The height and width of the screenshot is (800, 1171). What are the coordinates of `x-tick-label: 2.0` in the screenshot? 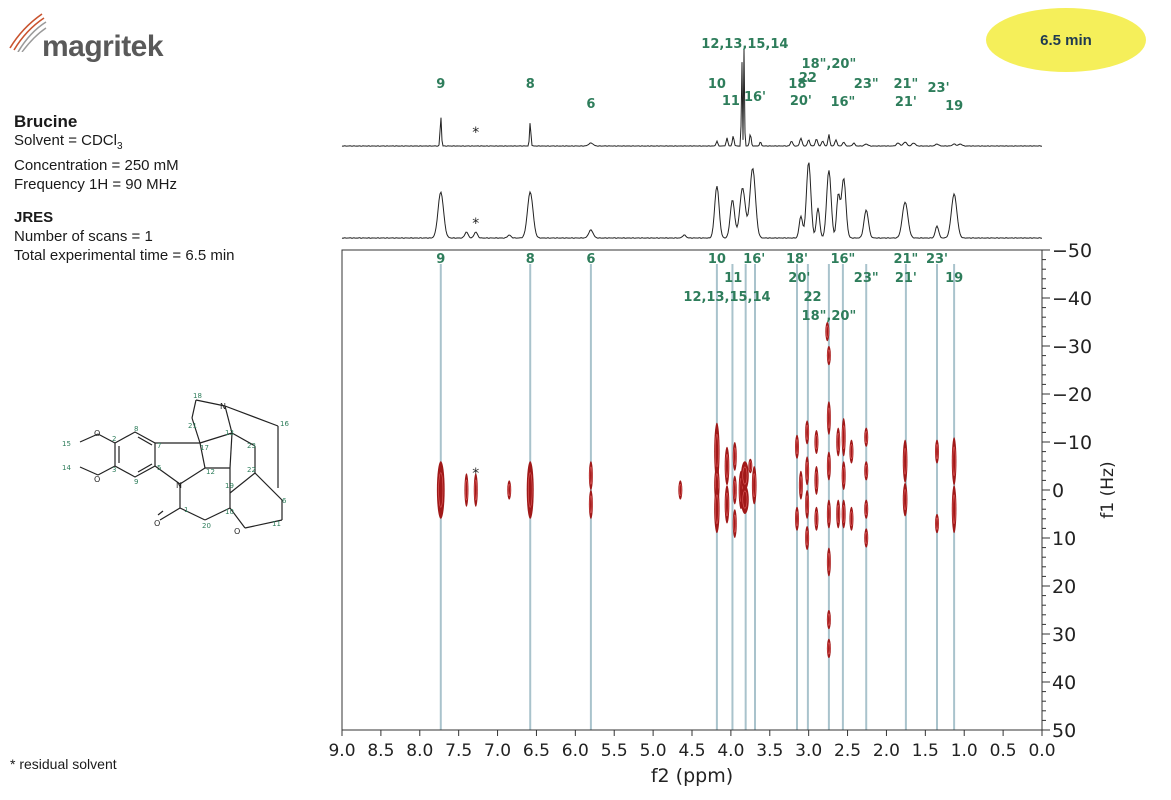 It's located at (886, 751).